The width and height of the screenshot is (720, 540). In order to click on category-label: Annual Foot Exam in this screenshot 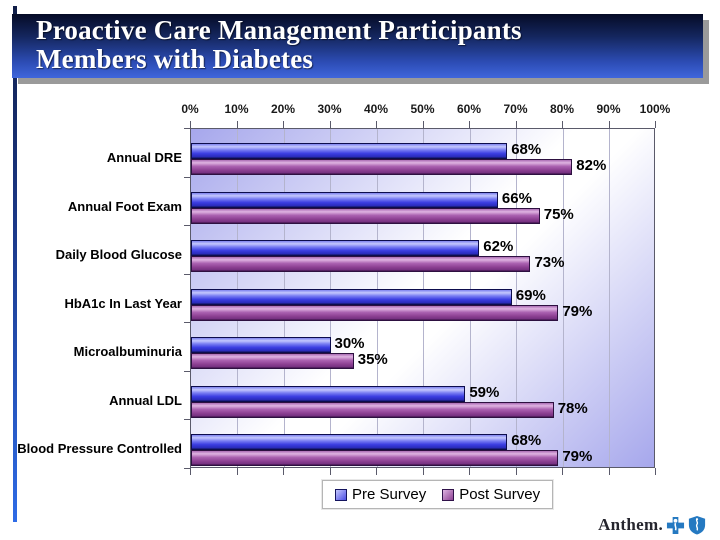, I will do `click(124, 206)`.